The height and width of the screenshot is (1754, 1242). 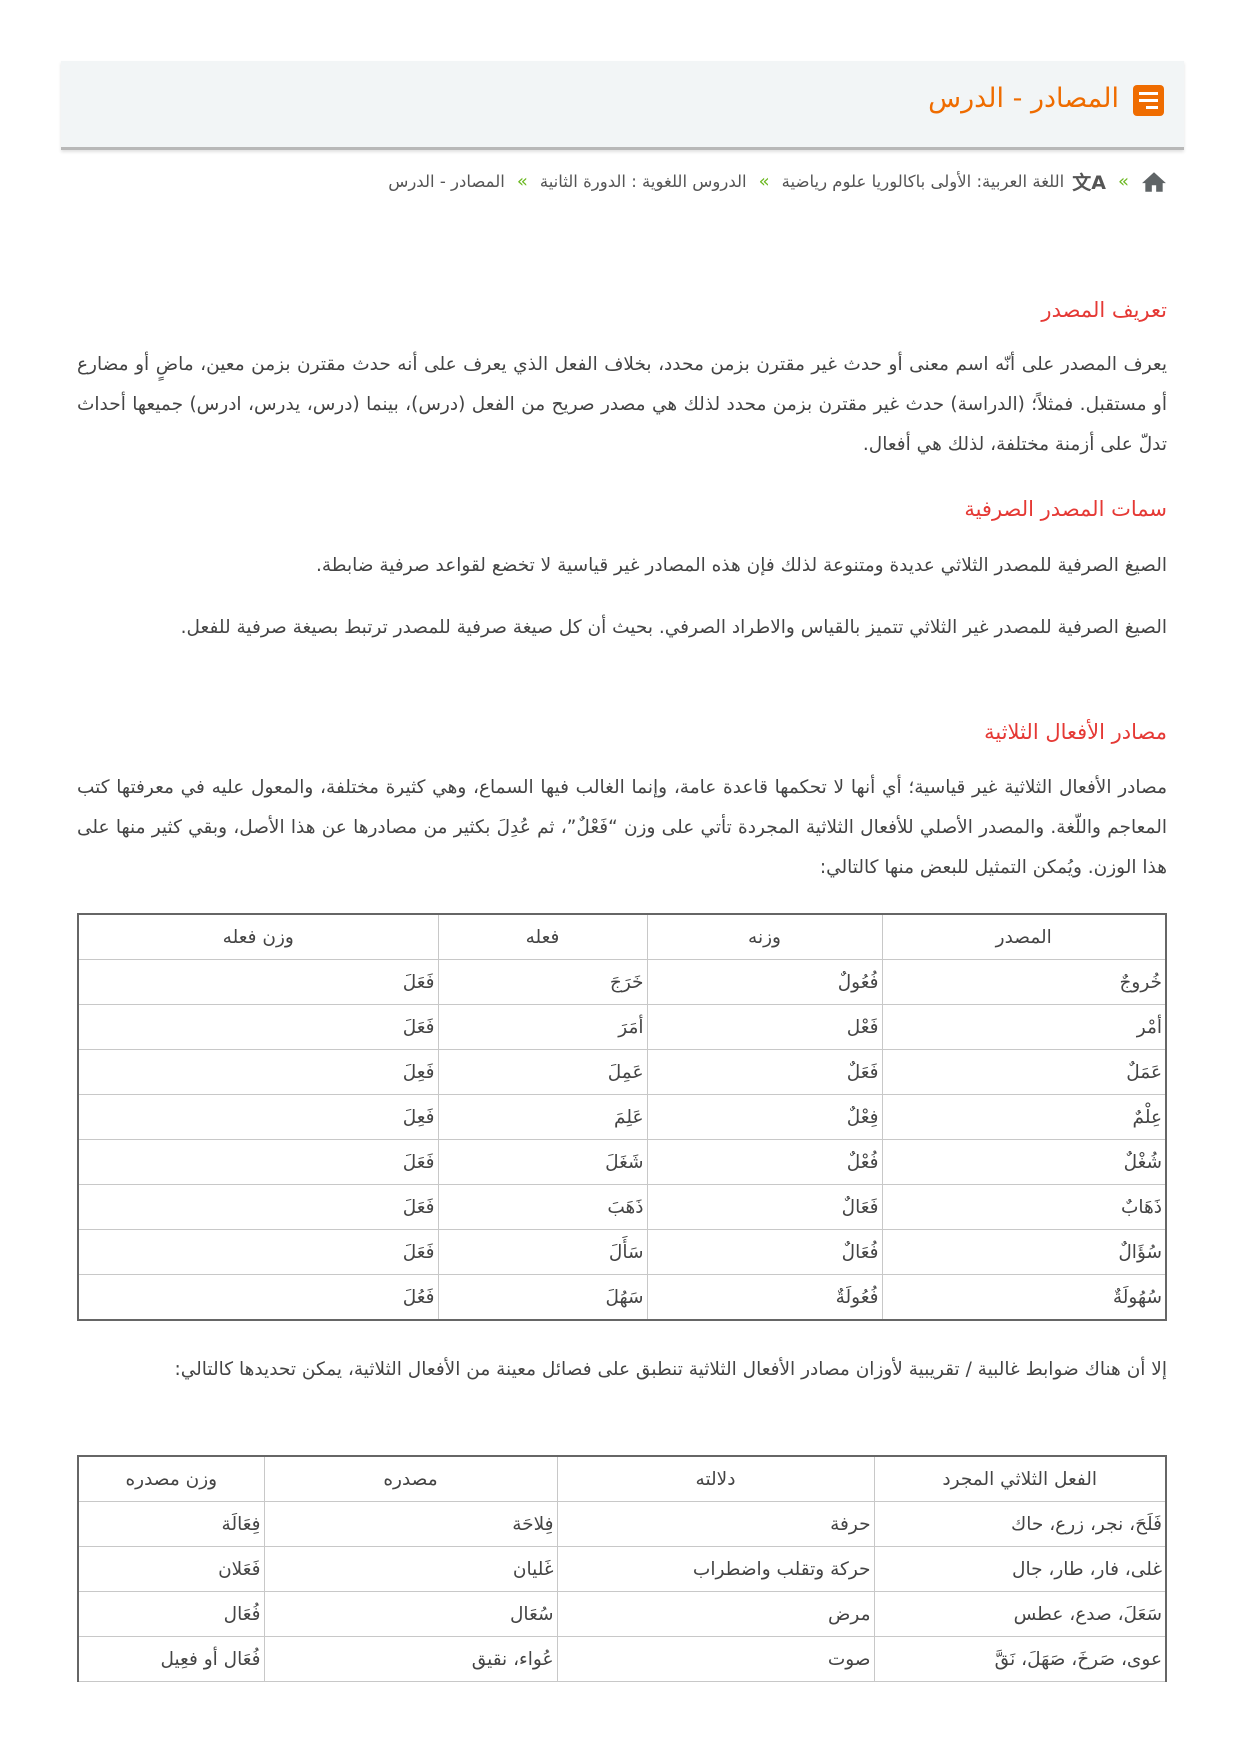 I want to click on table-cell: فُعَال, so click(x=171, y=1614).